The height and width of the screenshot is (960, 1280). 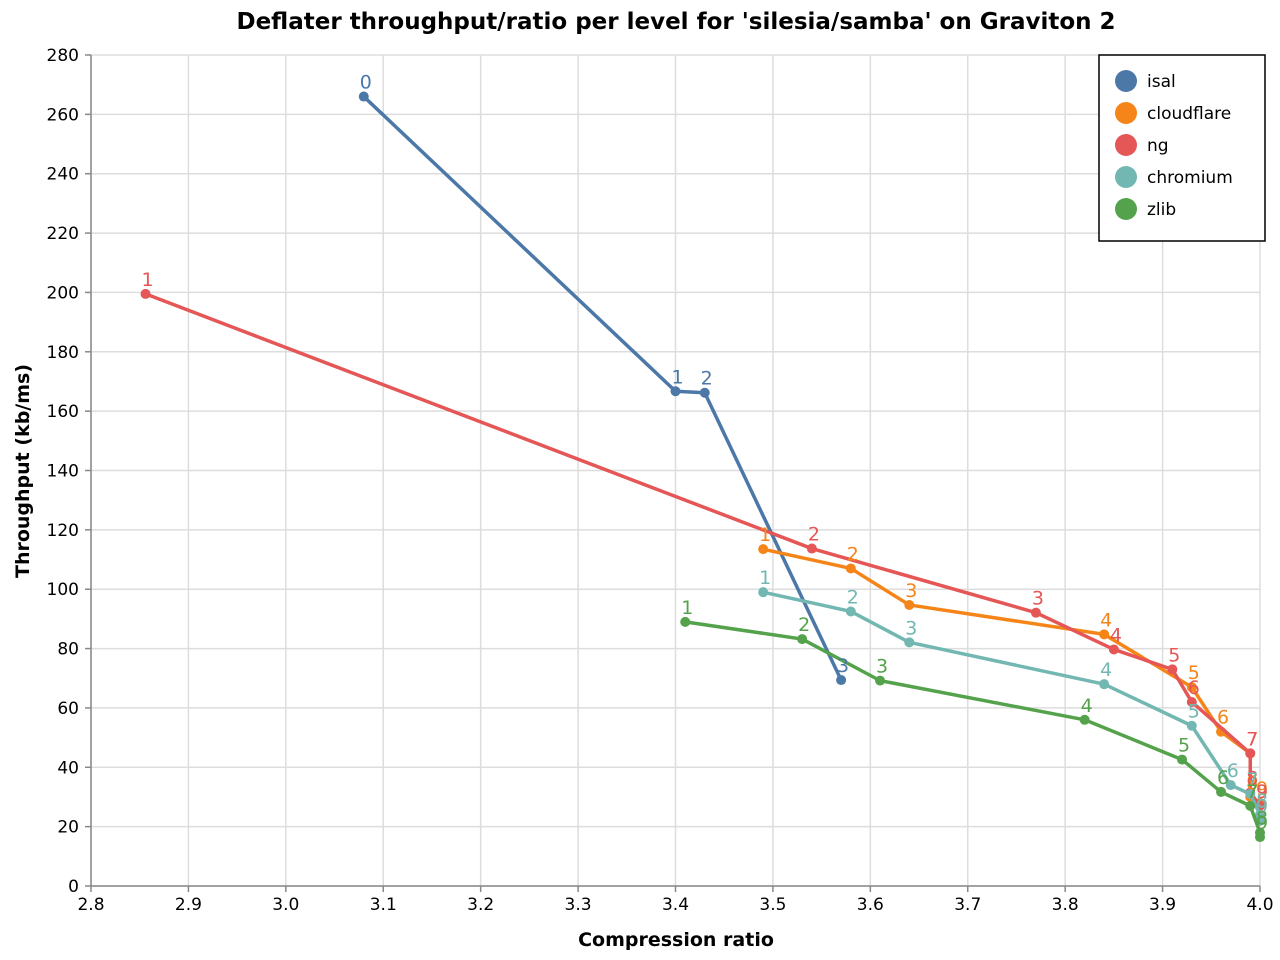 What do you see at coordinates (578, 905) in the screenshot?
I see `x-tick-label: 3.3` at bounding box center [578, 905].